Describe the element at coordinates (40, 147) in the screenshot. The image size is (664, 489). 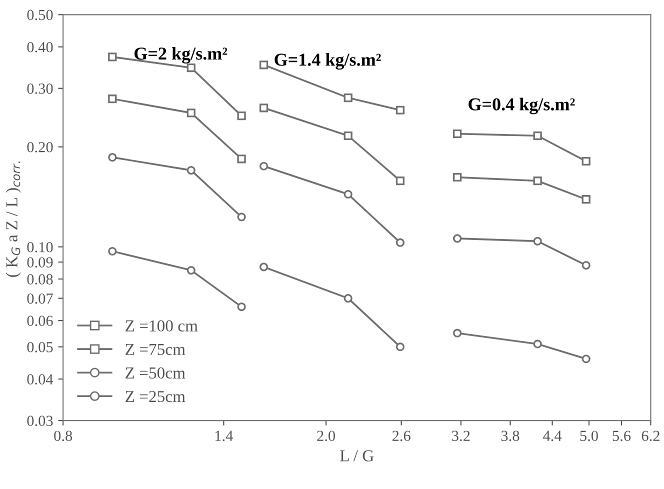
I see `y-tick-label: 0.20` at that location.